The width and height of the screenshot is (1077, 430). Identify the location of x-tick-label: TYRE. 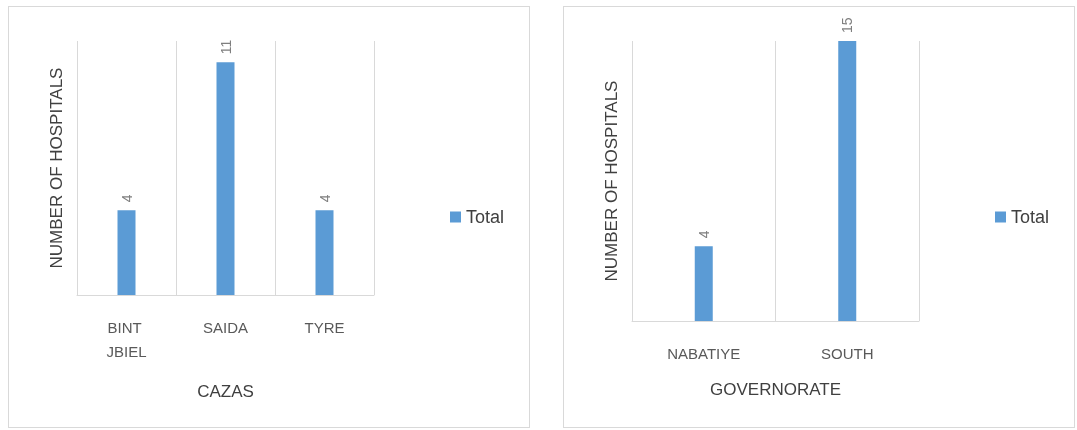
(324, 327).